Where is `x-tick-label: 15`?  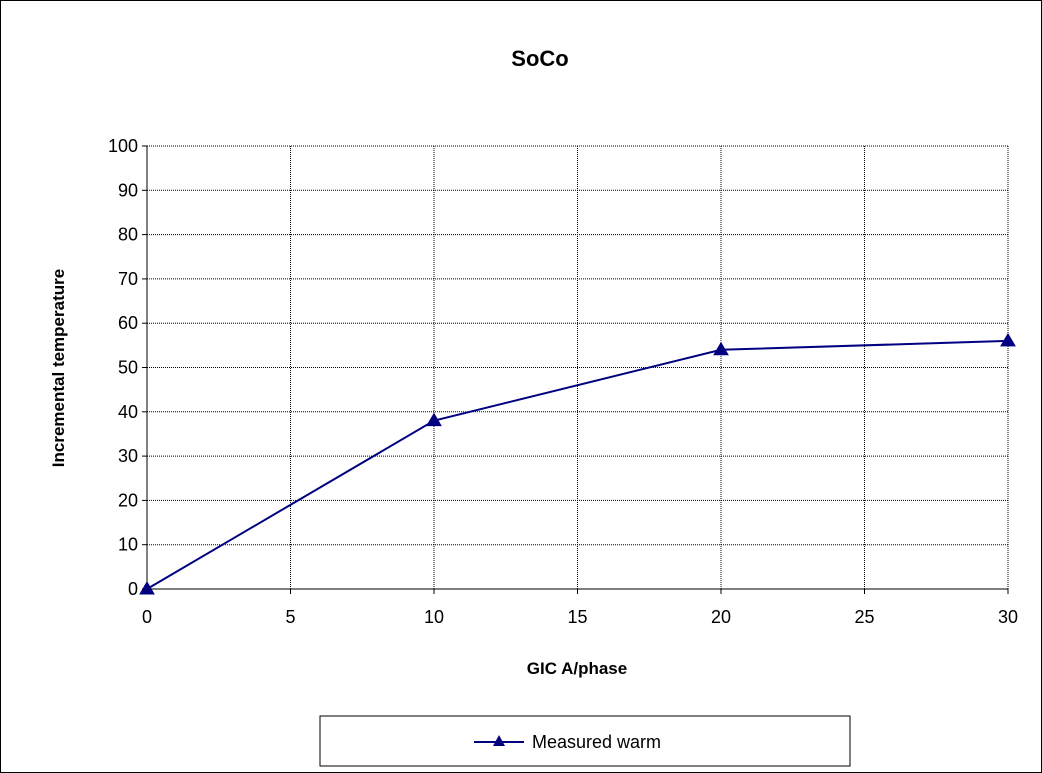
x-tick-label: 15 is located at coordinates (577, 617).